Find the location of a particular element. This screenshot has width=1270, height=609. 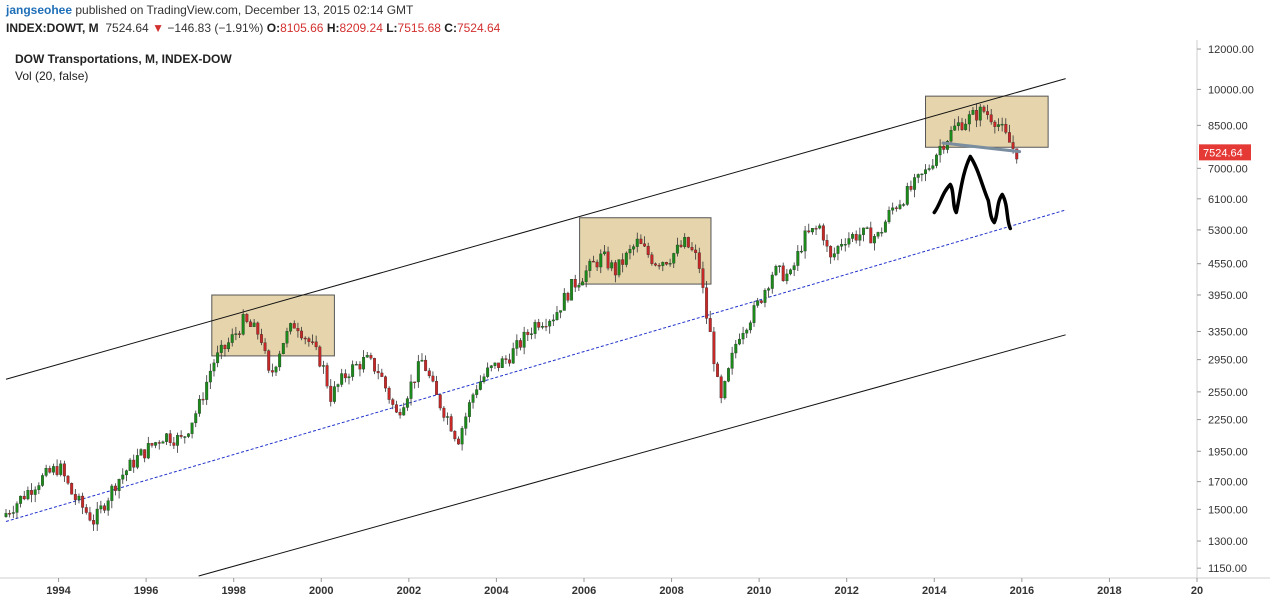

y-tick-label: 2950.00 is located at coordinates (1228, 361).